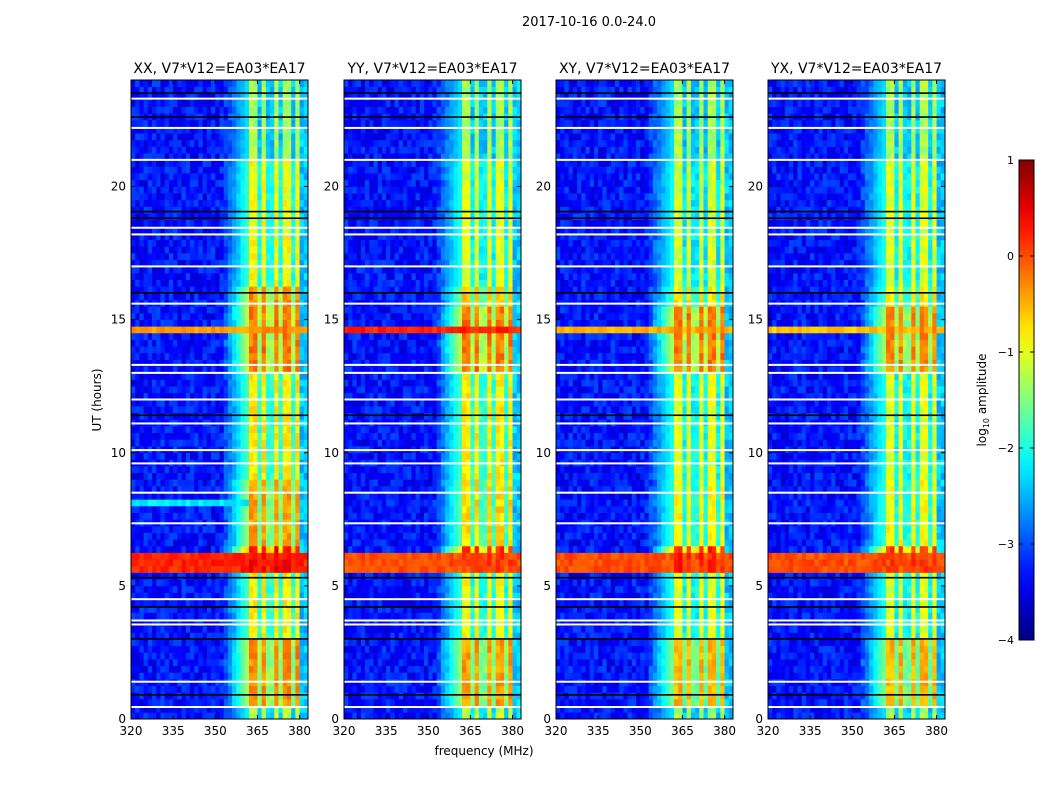 The height and width of the screenshot is (804, 1050). What do you see at coordinates (219, 234) in the screenshot?
I see `flagged-row-white` at bounding box center [219, 234].